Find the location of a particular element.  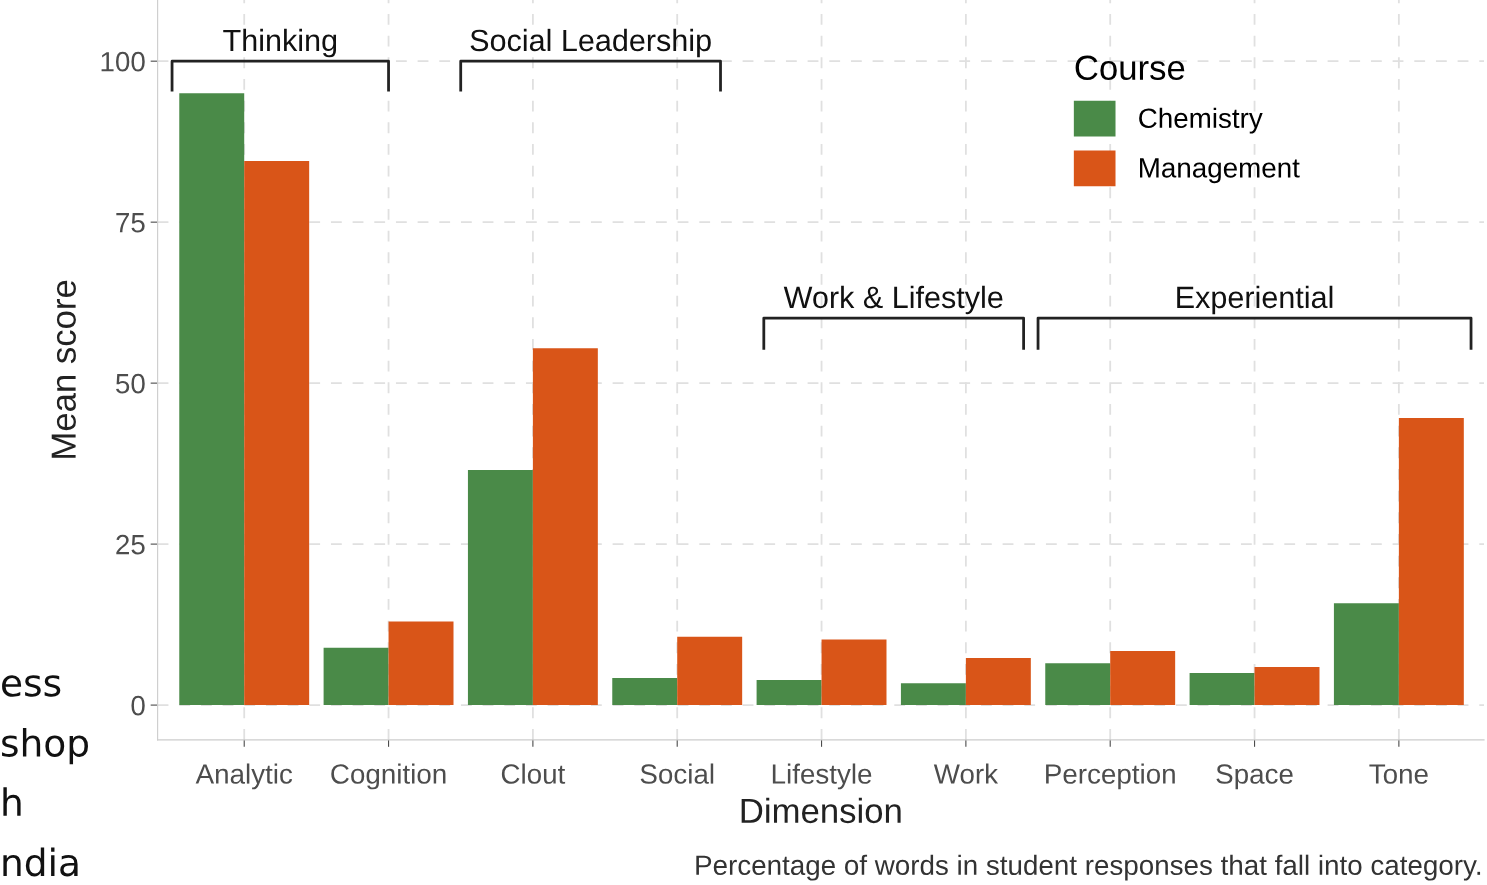

x-tick-label: Clout is located at coordinates (533, 773).